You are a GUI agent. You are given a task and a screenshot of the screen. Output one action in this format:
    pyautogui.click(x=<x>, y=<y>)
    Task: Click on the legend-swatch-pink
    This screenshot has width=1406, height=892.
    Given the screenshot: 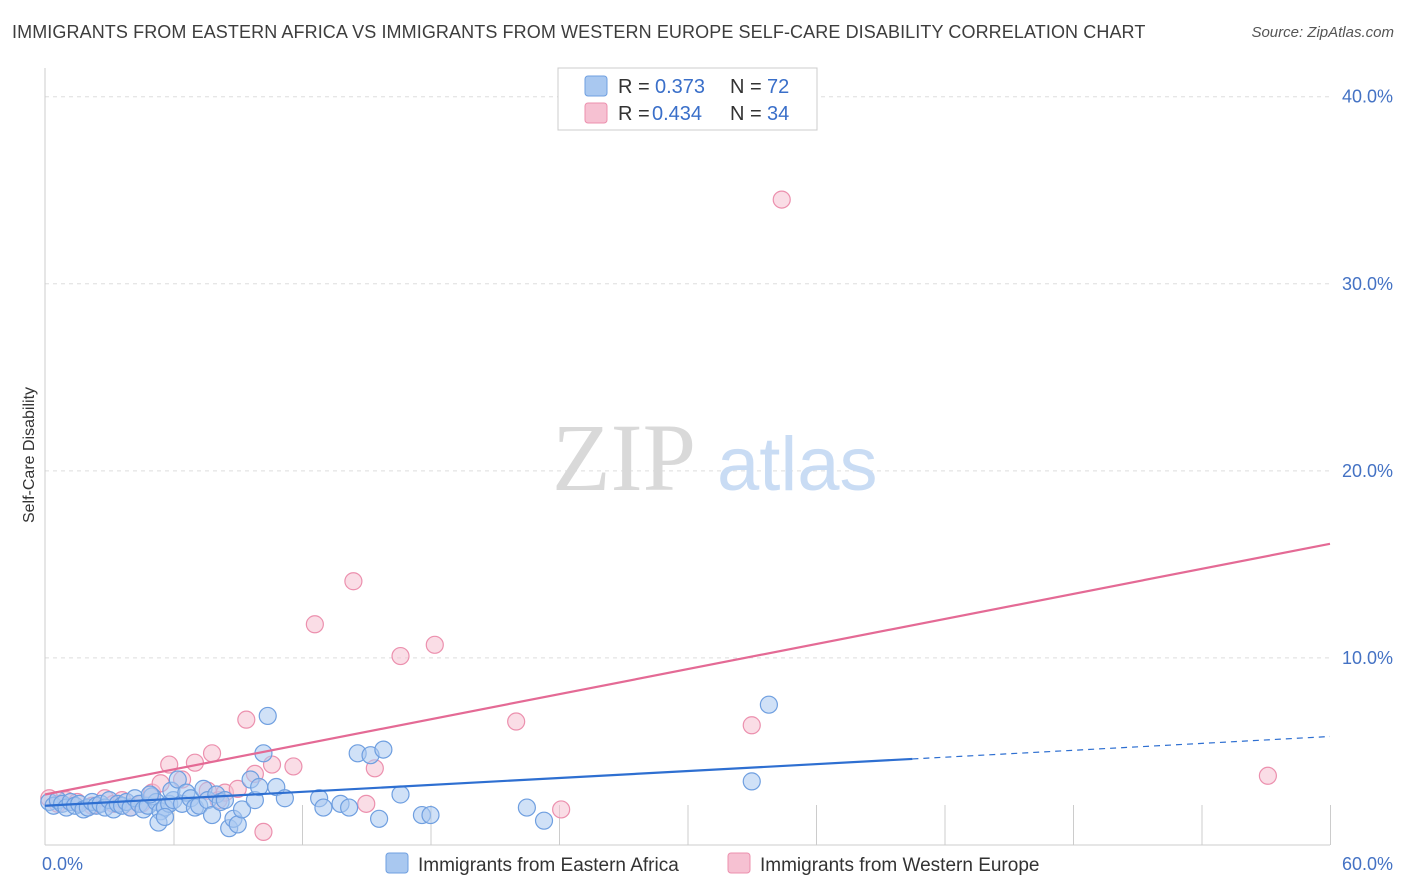 What is the action you would take?
    pyautogui.click(x=596, y=113)
    